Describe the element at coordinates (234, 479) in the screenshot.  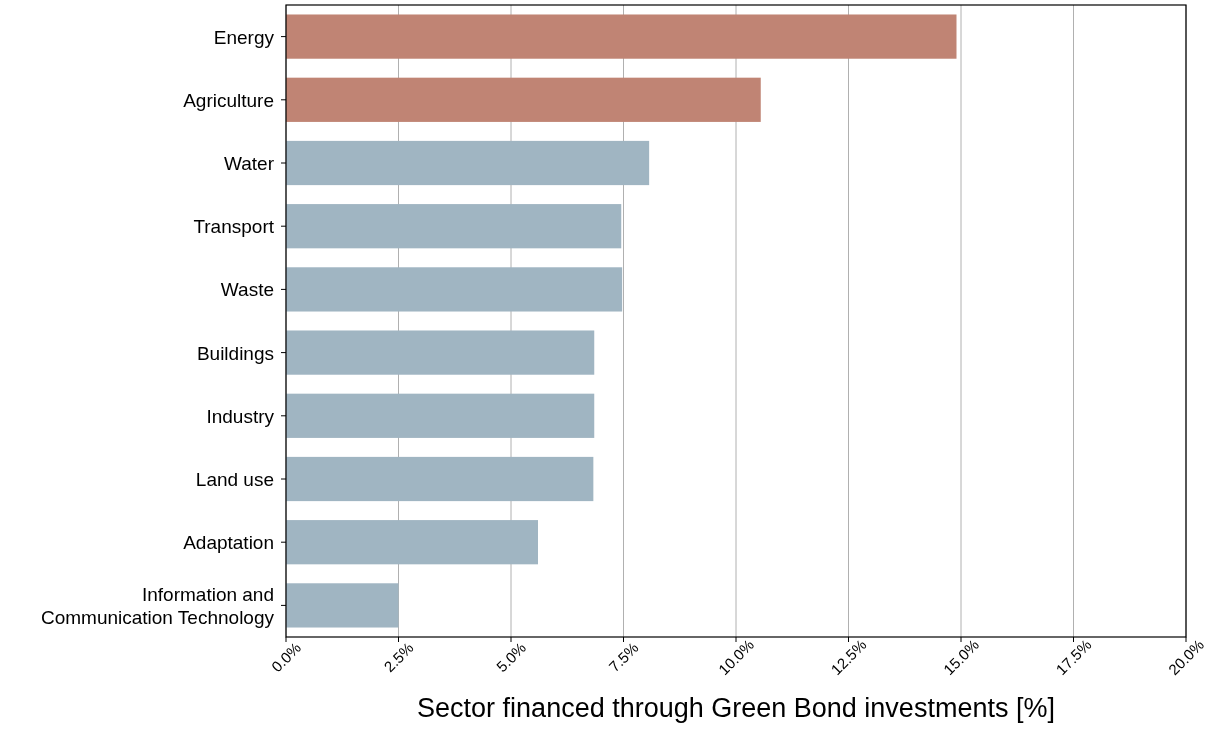
I see `y-tick-label: Land use` at that location.